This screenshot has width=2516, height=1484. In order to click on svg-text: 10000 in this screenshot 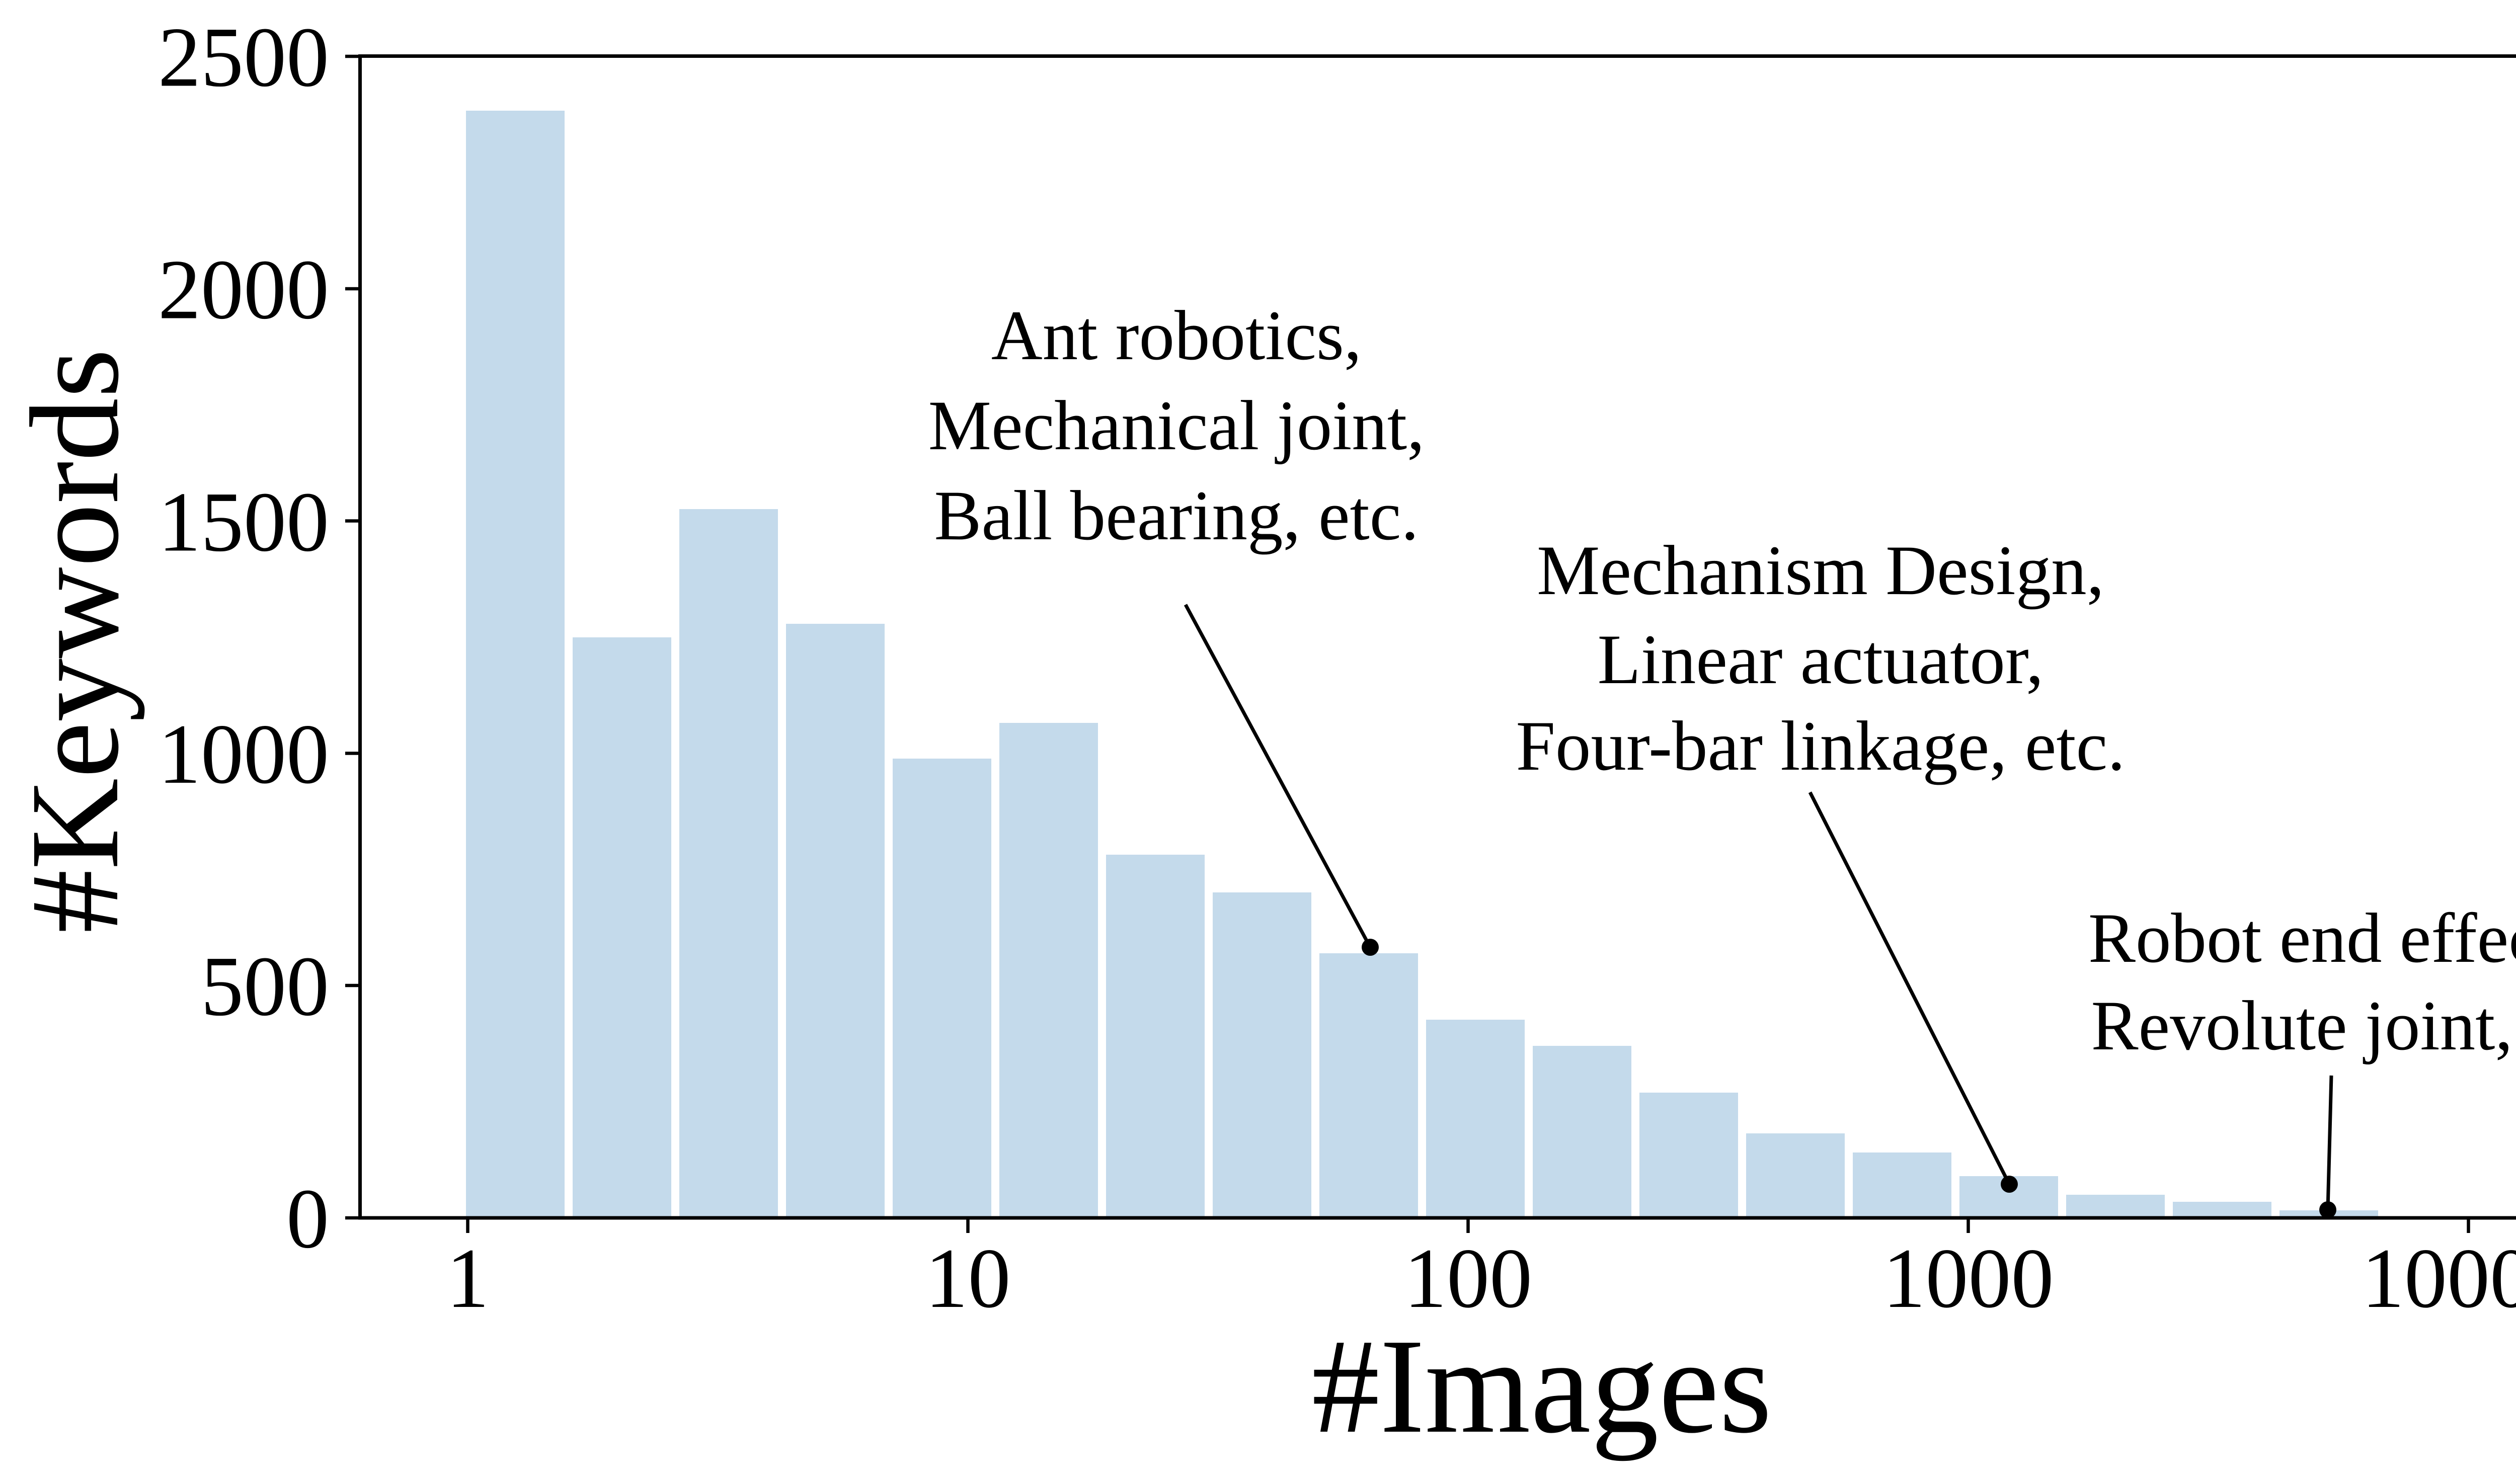, I will do `click(2439, 1278)`.